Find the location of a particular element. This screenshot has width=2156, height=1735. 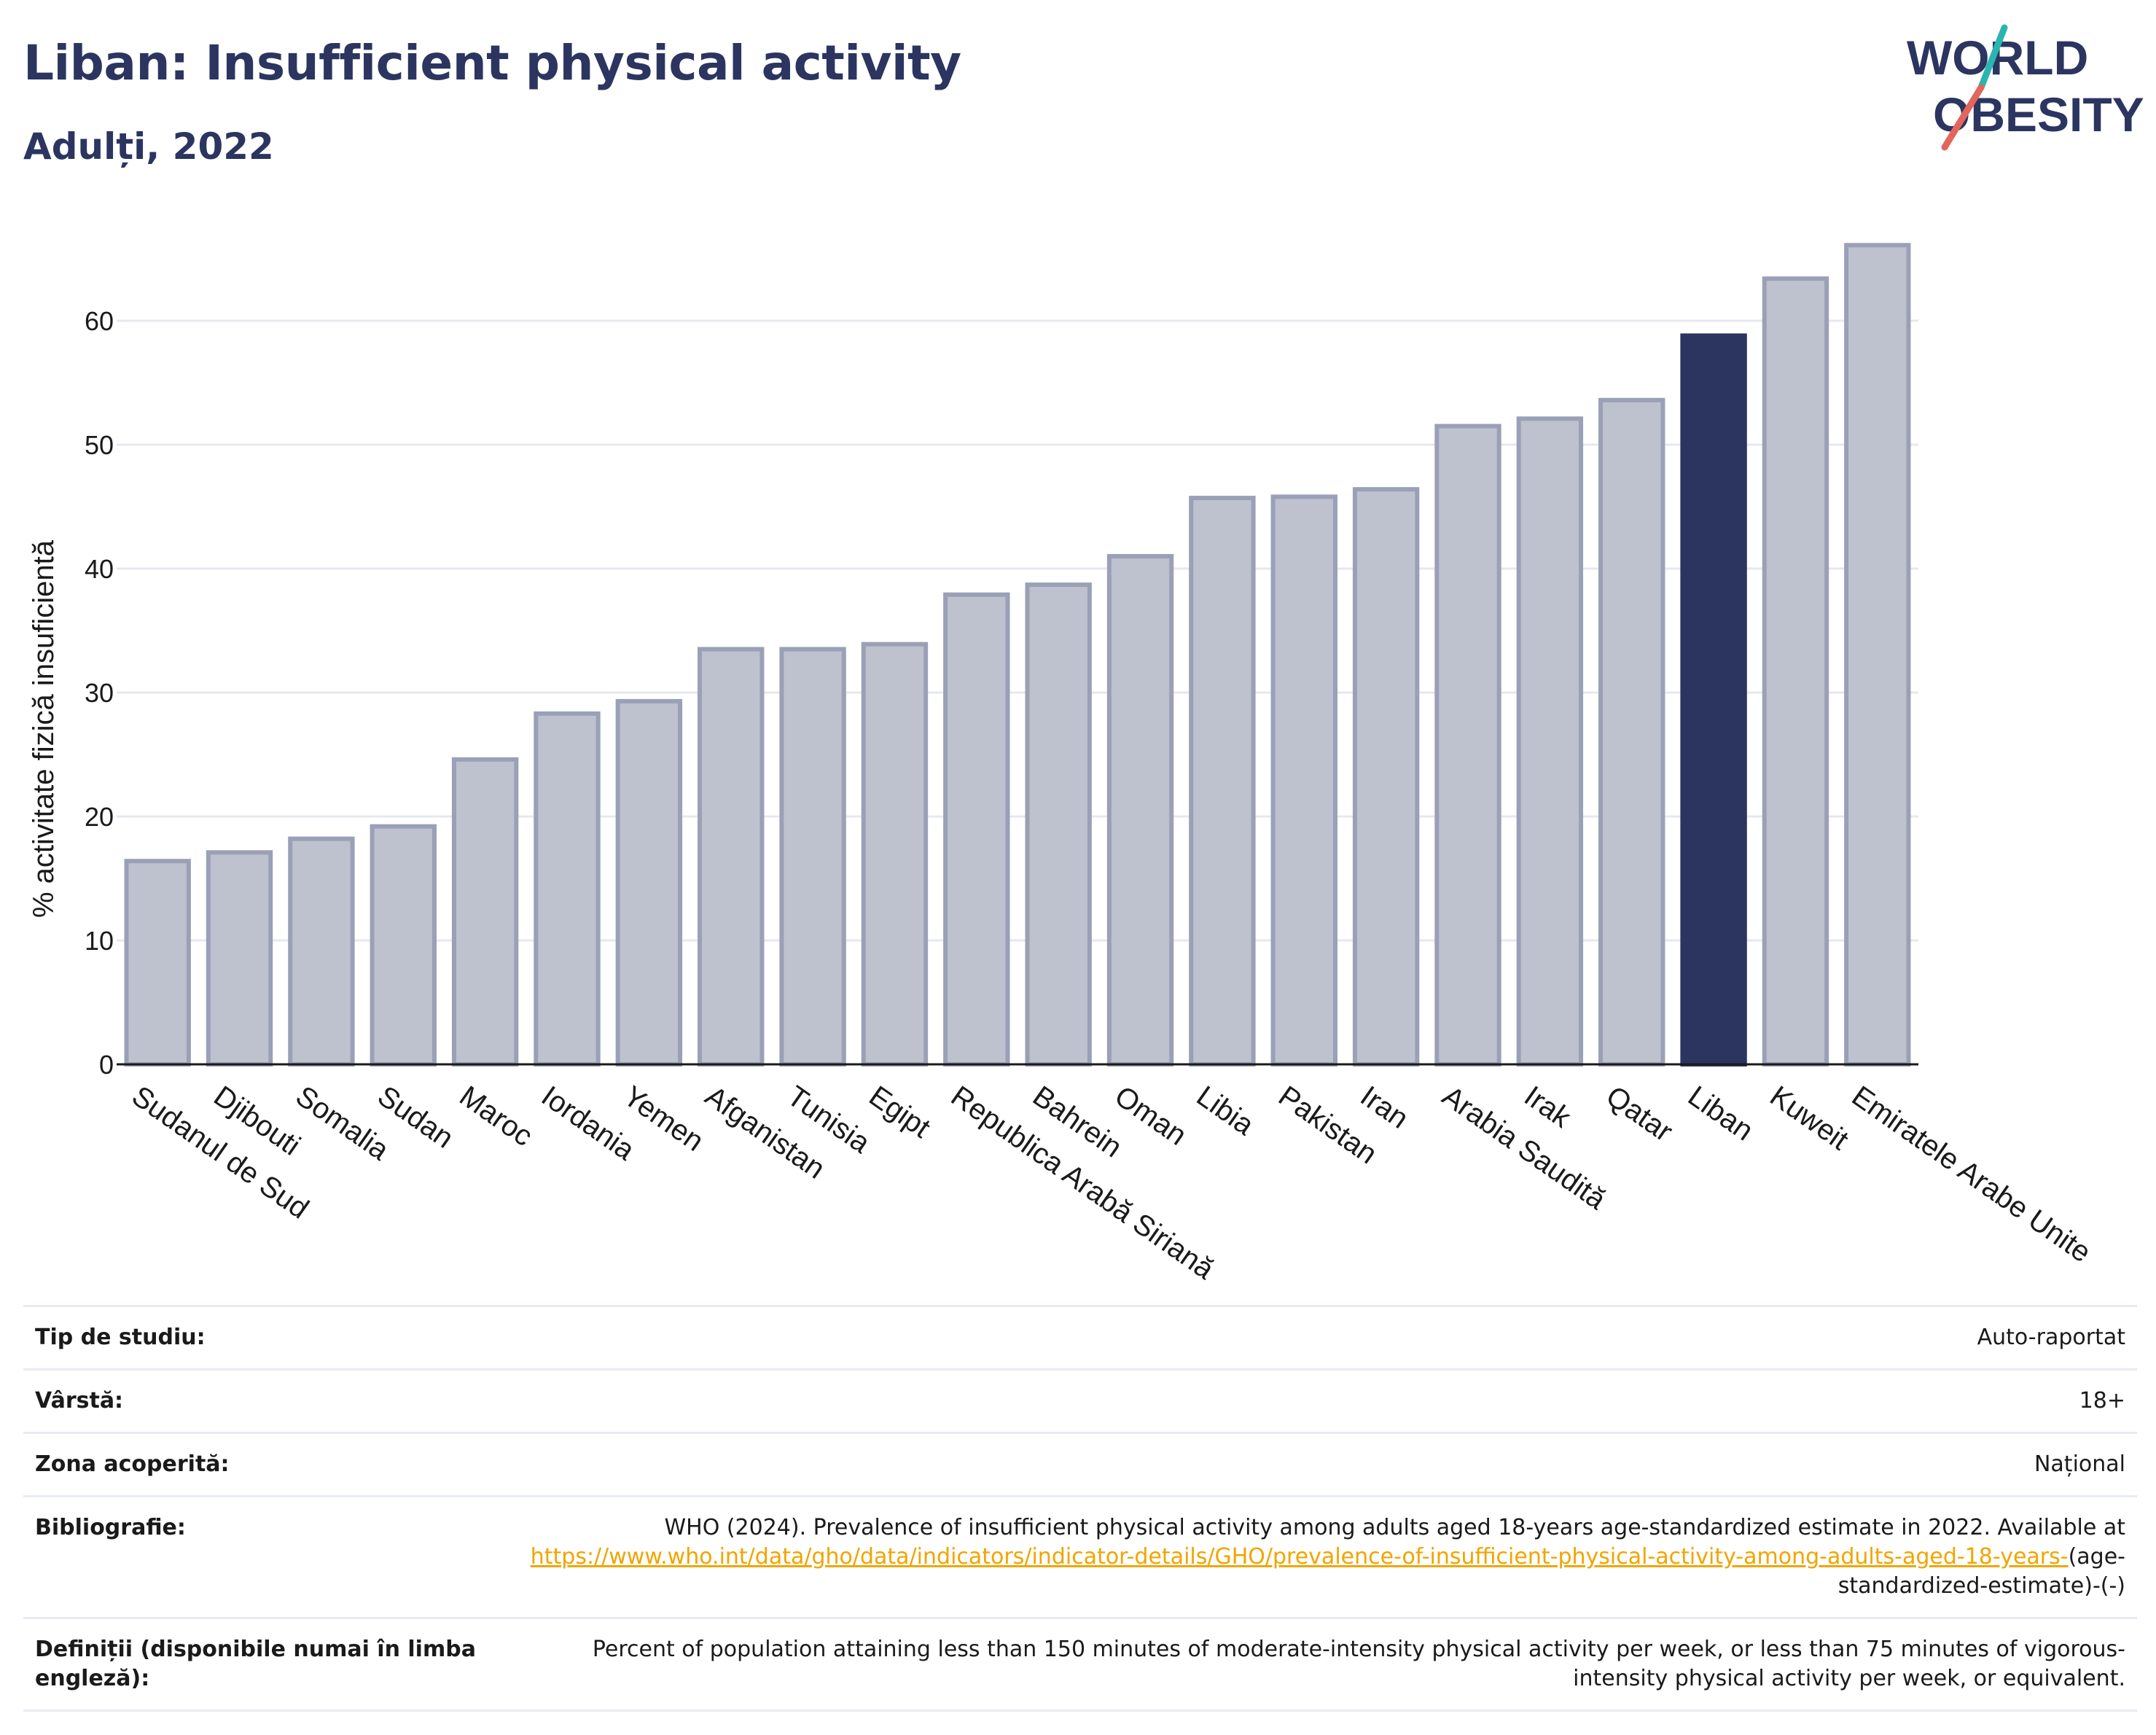

info-row: Tip de studiu: Auto-raportat is located at coordinates (1080, 1337).